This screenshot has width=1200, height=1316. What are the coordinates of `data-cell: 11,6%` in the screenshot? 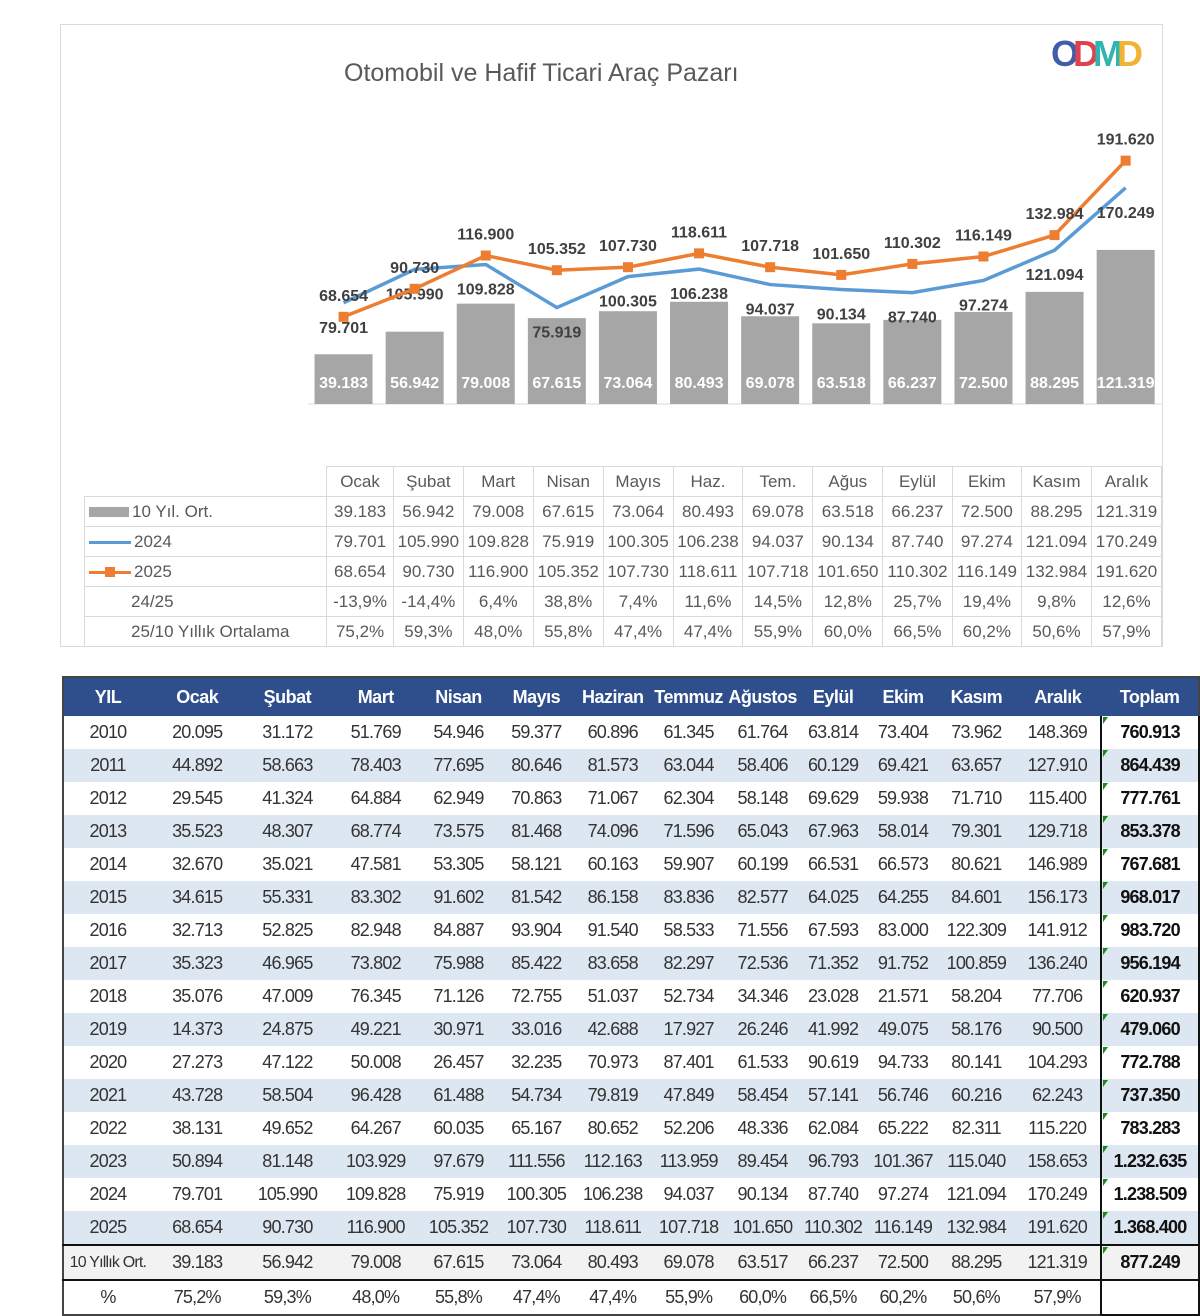 It's located at (708, 601).